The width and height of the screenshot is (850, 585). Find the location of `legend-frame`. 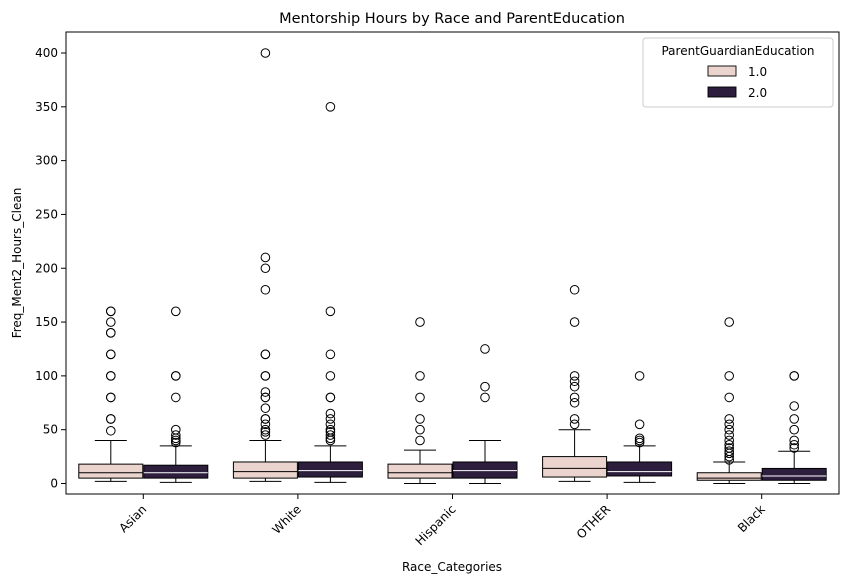

legend-frame is located at coordinates (738, 72).